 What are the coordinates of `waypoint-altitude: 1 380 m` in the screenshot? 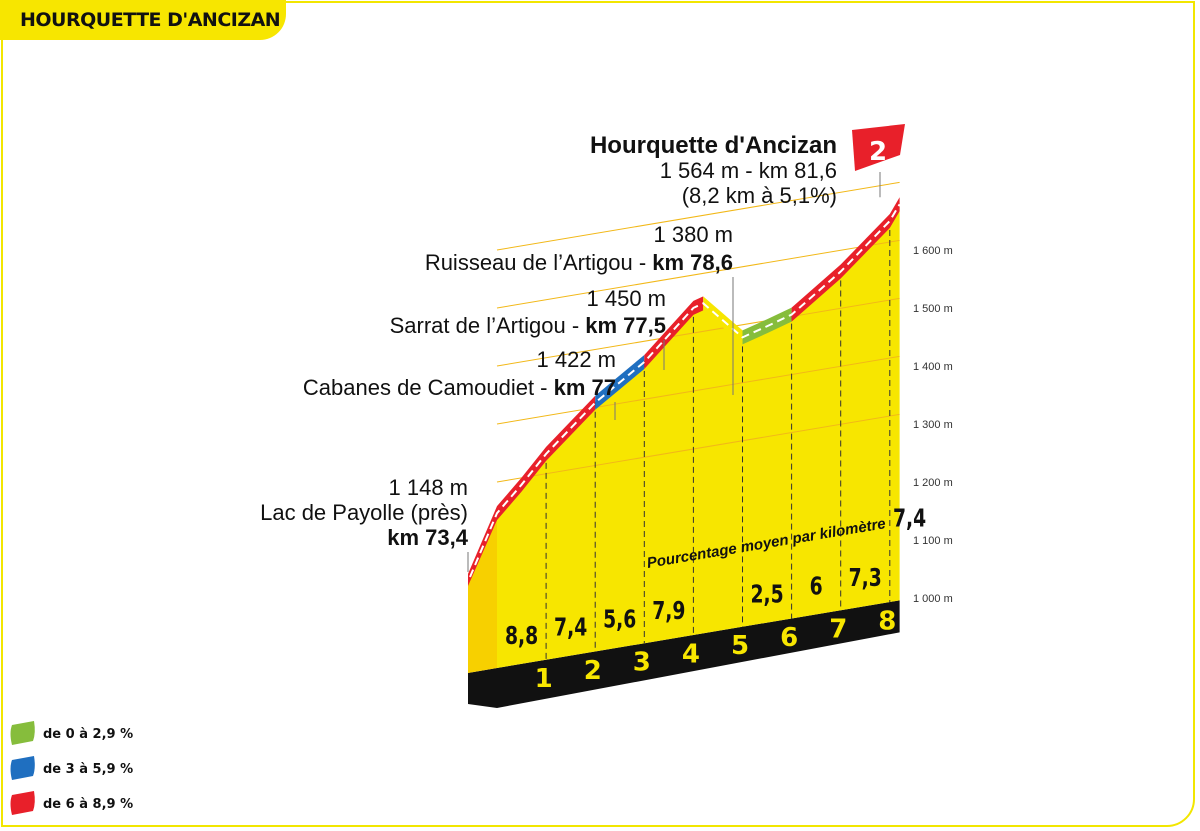 It's located at (694, 234).